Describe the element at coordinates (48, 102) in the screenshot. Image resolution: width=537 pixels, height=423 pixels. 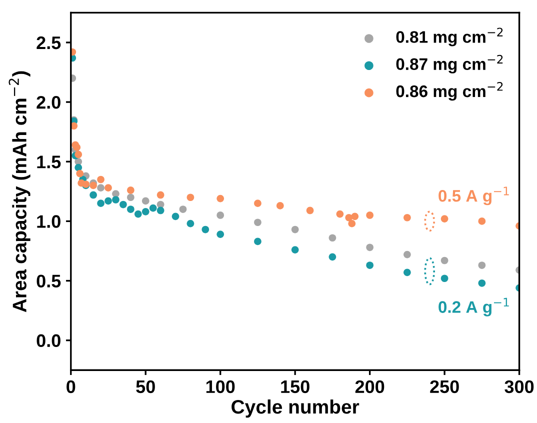
I see `y-tick-label: 2.0` at that location.